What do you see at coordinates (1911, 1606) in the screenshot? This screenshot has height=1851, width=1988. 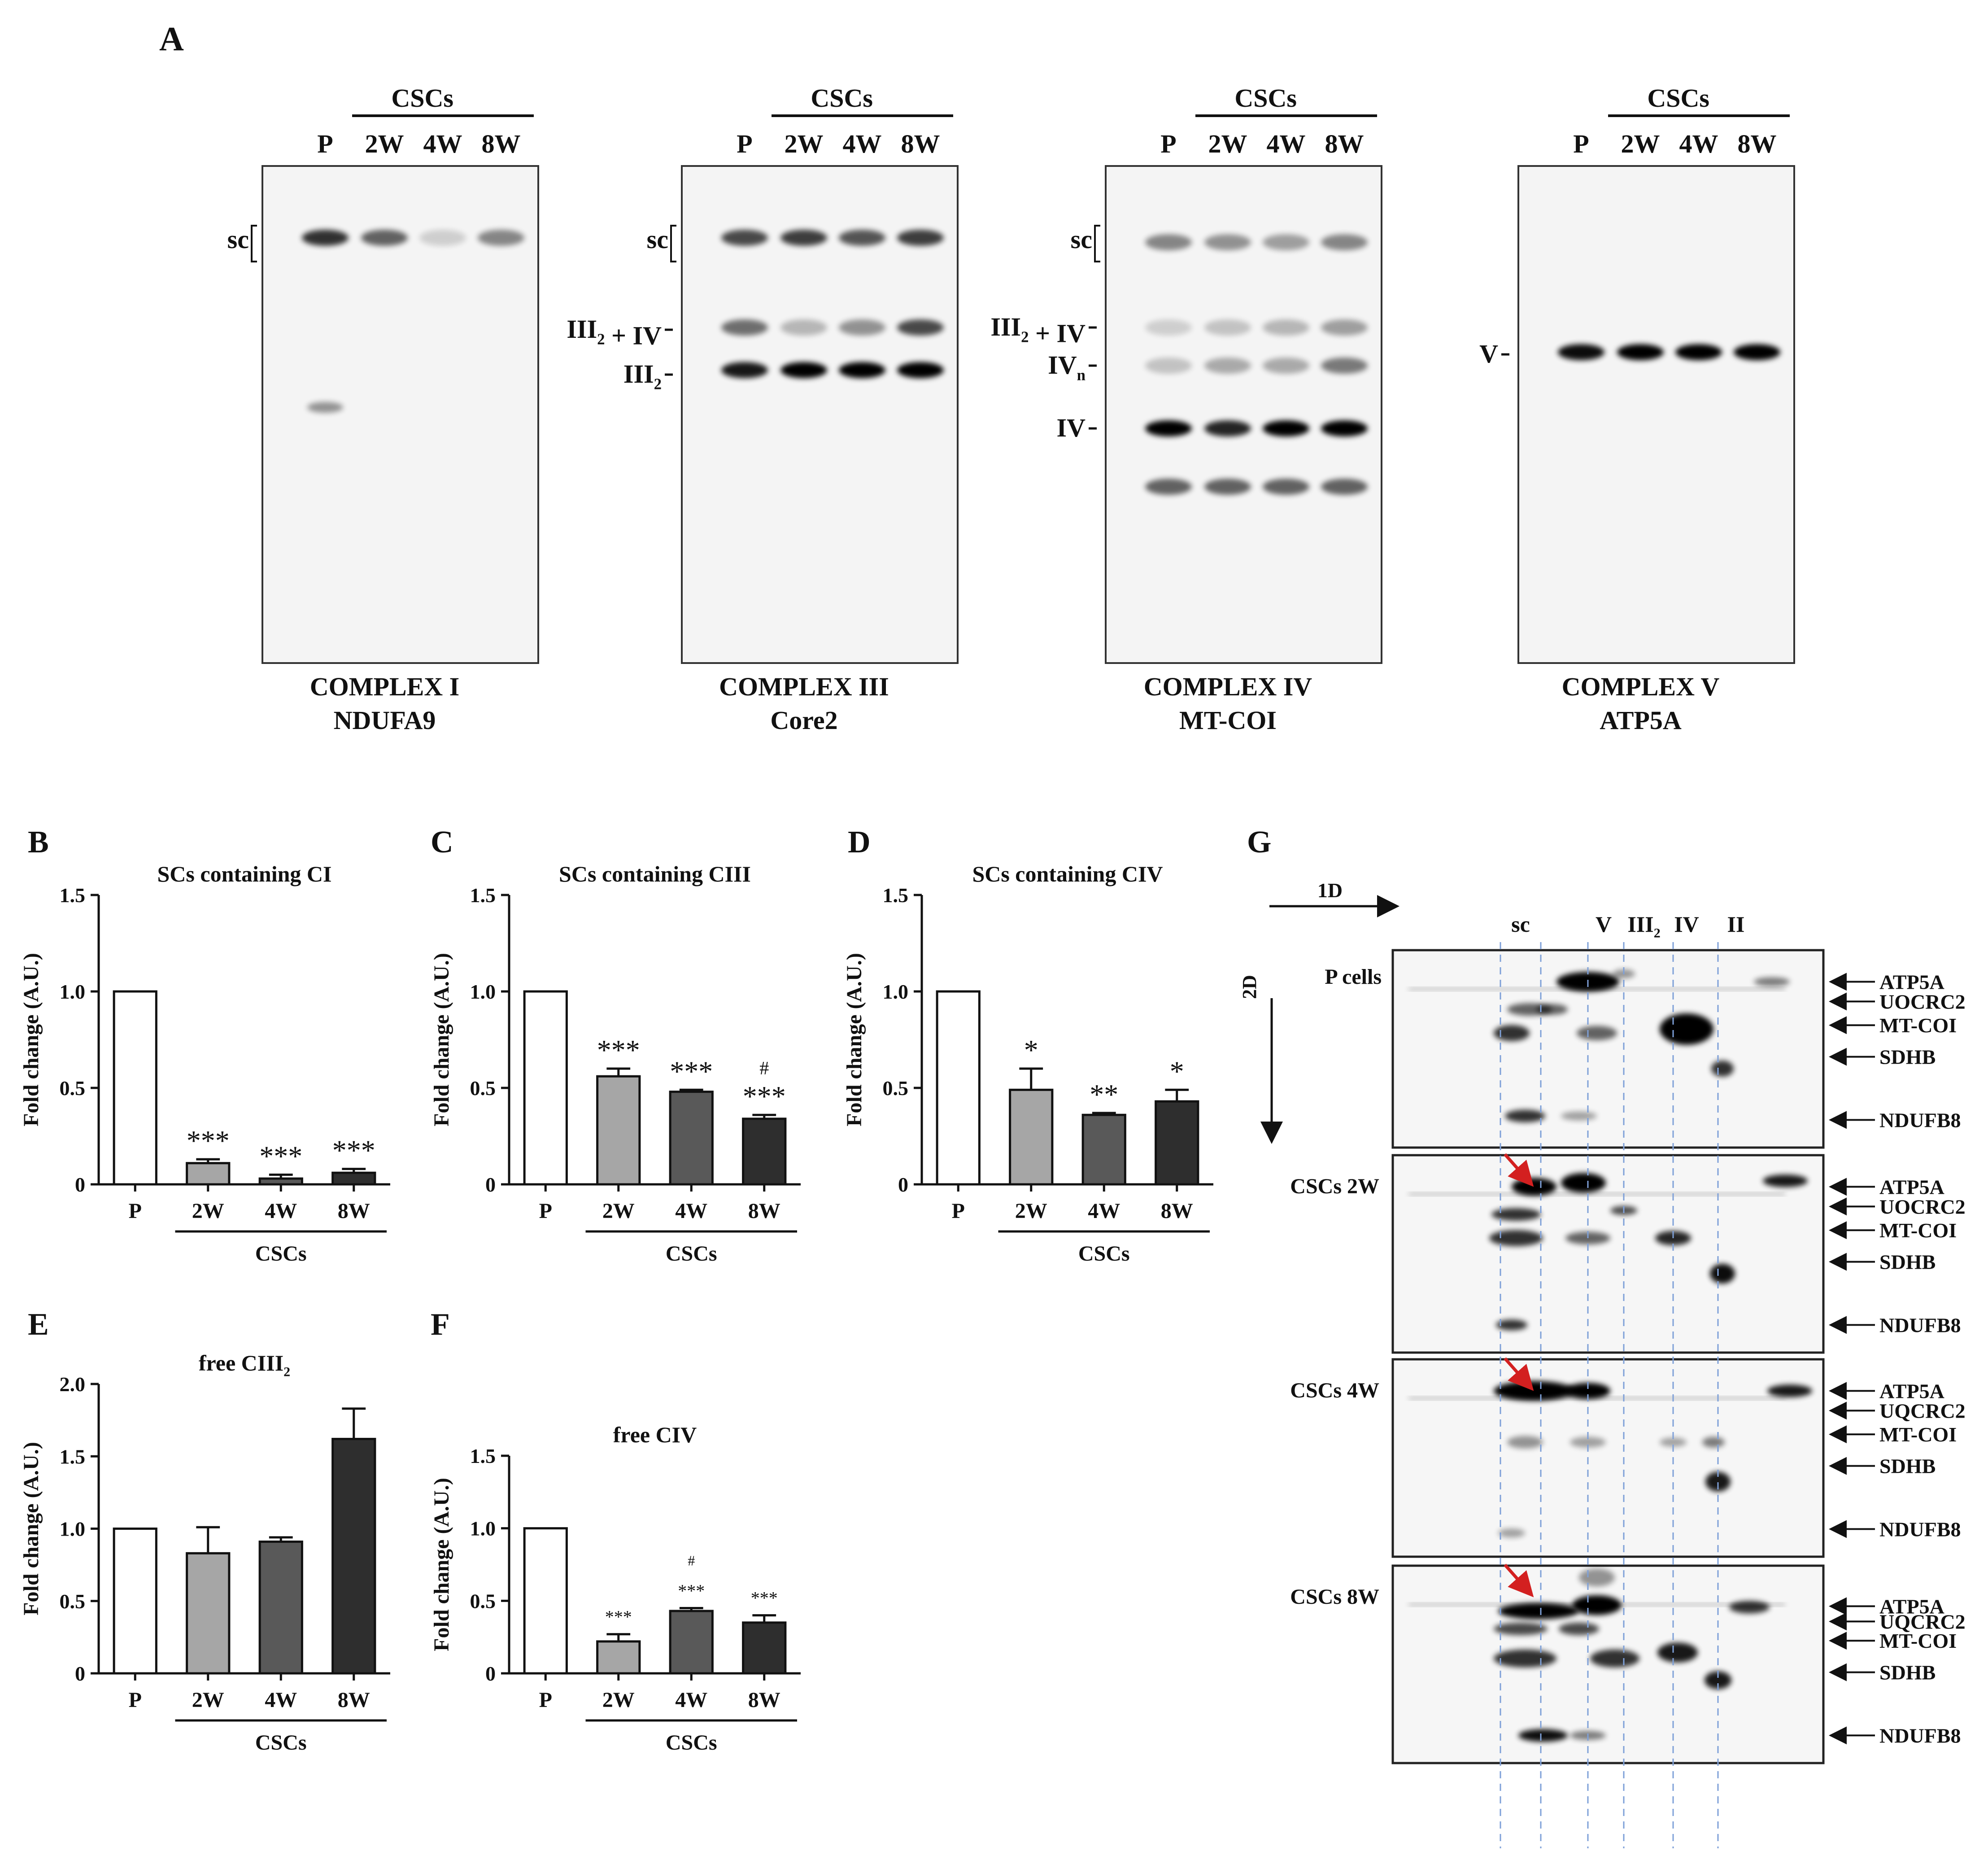 I see `protein-label: ATP5A` at bounding box center [1911, 1606].